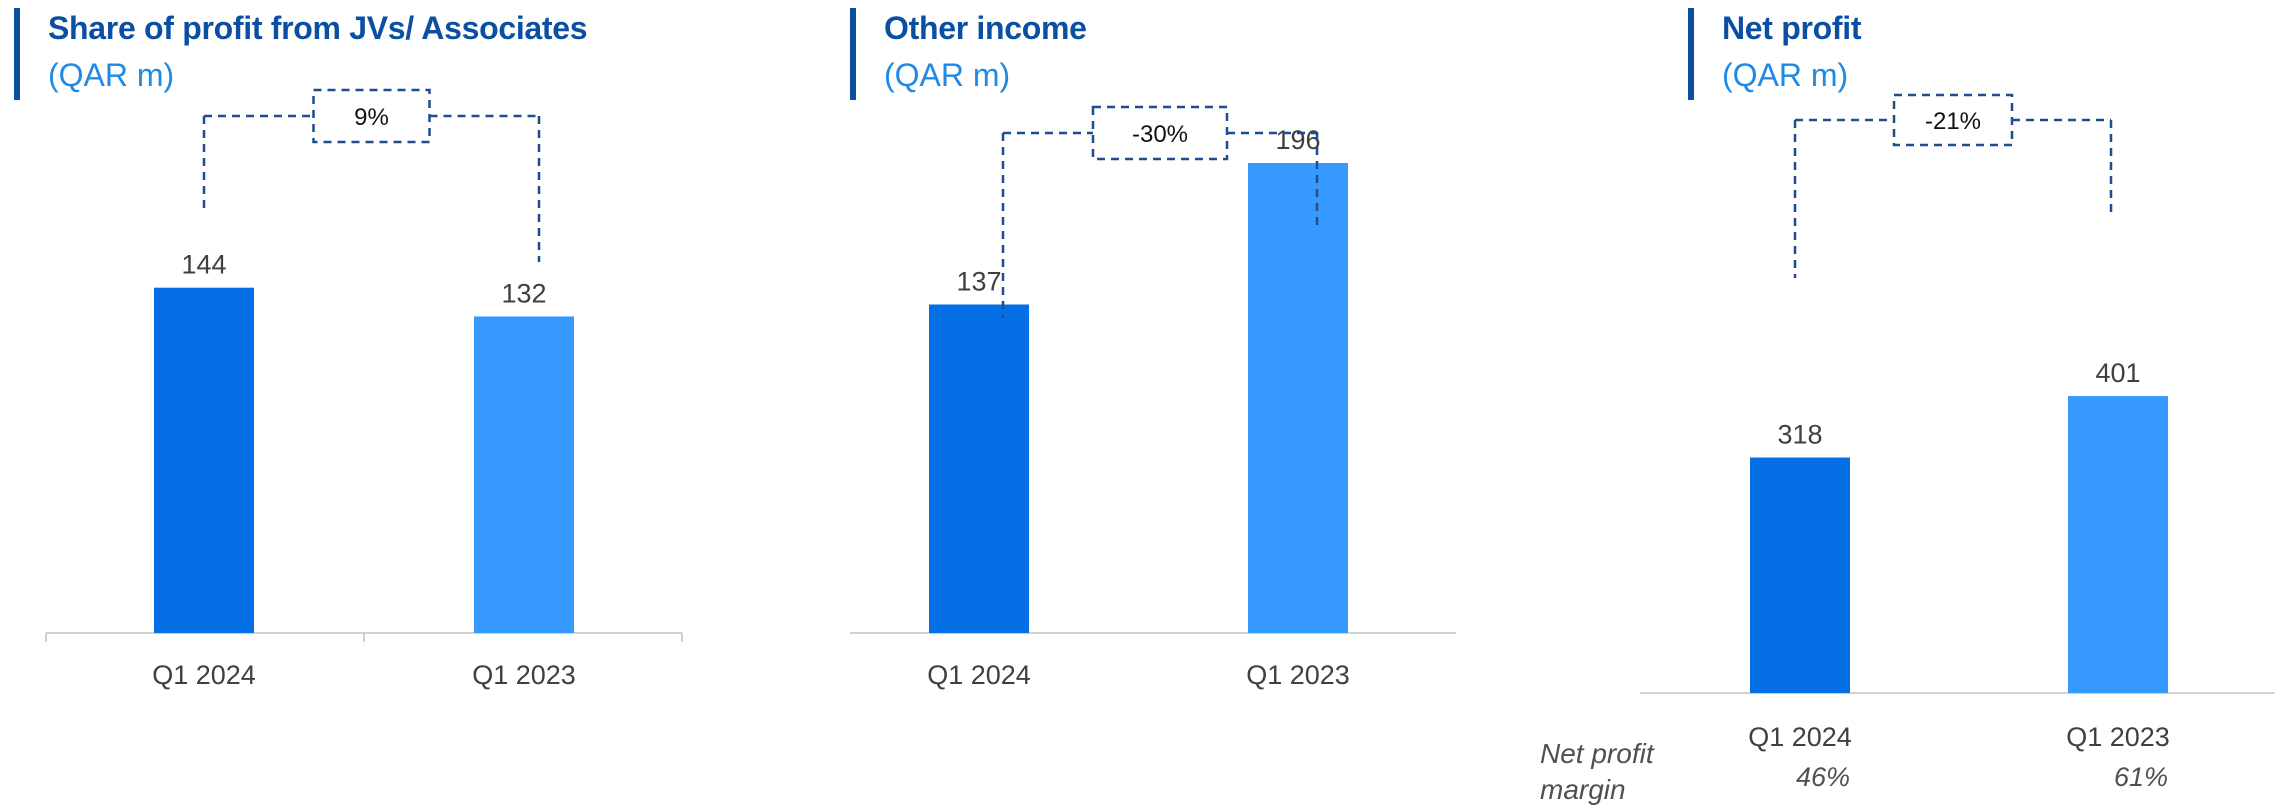 Image resolution: width=2275 pixels, height=810 pixels. I want to click on bar-value-label: 137, so click(978, 281).